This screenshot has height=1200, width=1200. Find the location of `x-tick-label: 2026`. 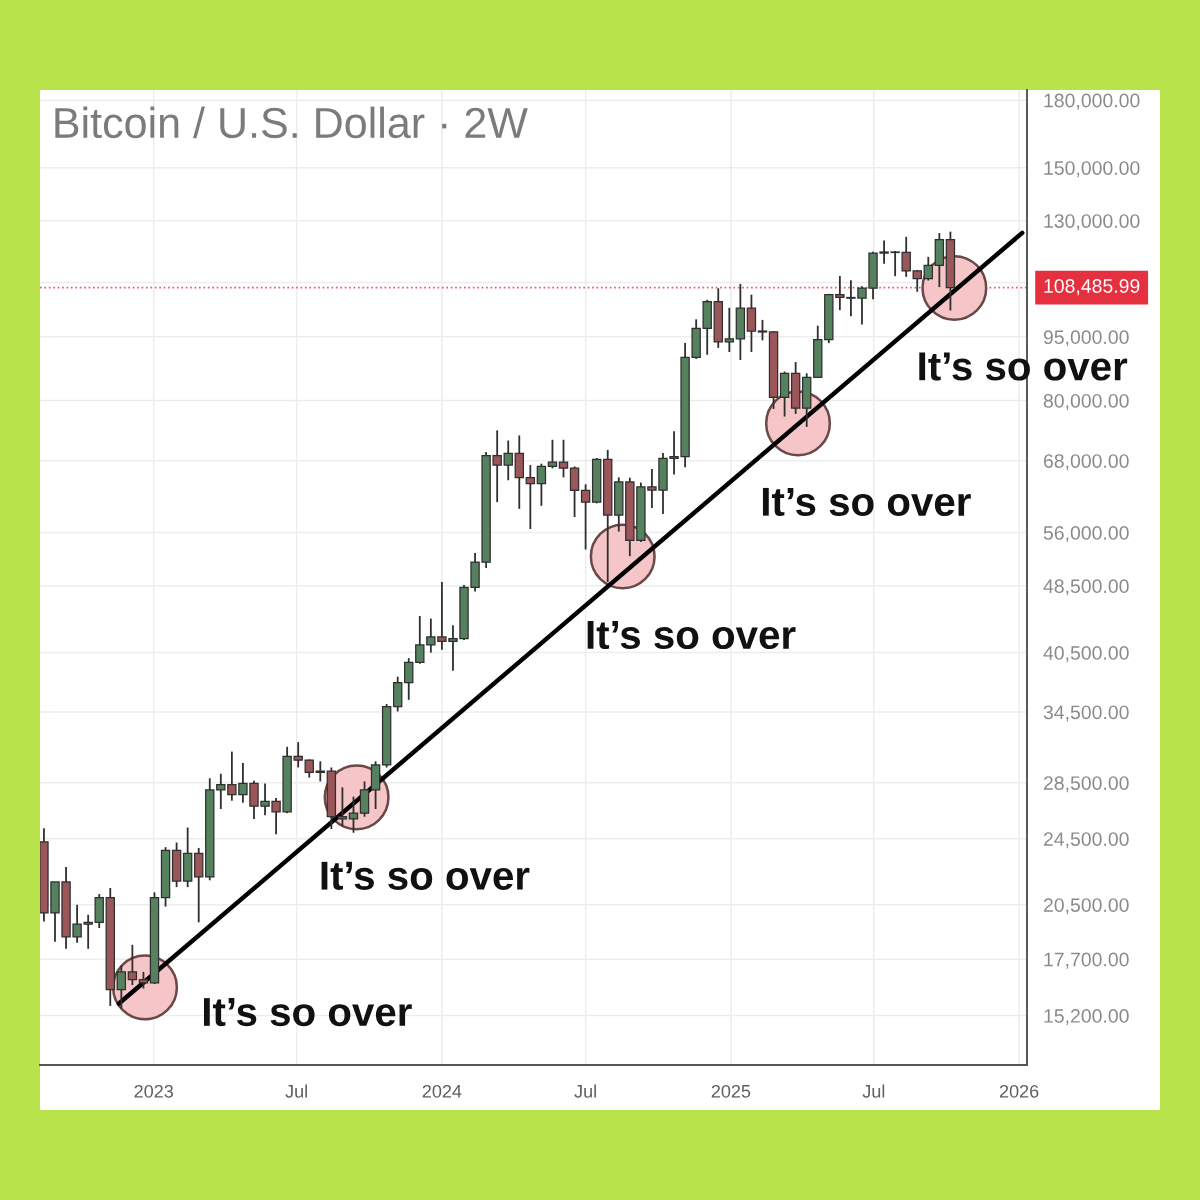

x-tick-label: 2026 is located at coordinates (1019, 1091).